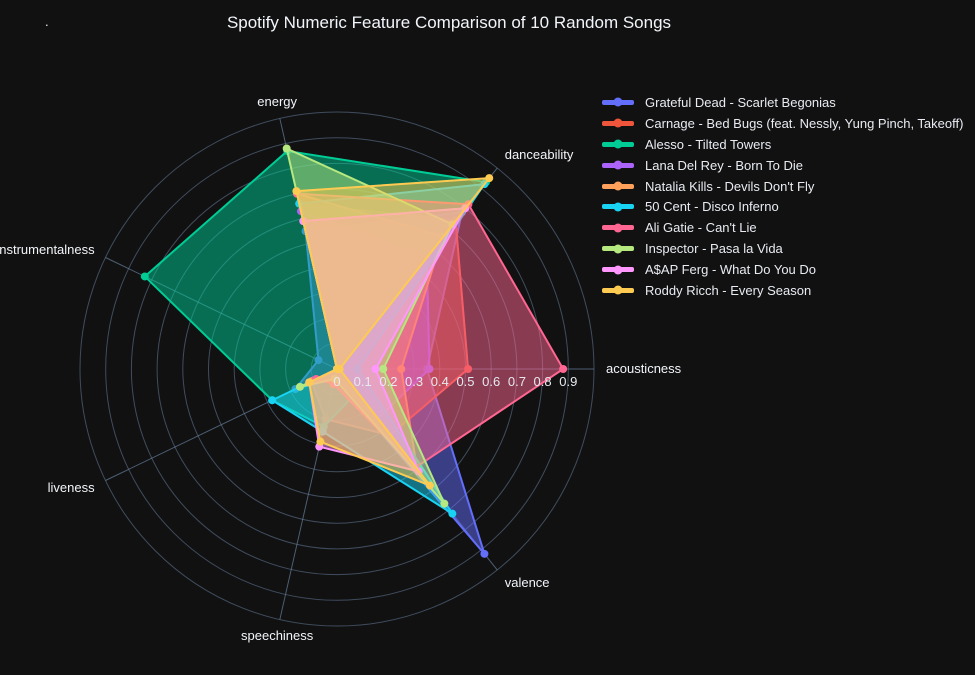 The width and height of the screenshot is (975, 675). Describe the element at coordinates (730, 186) in the screenshot. I see `legend-label: Natalia Kills - Devils Don't Fly` at that location.